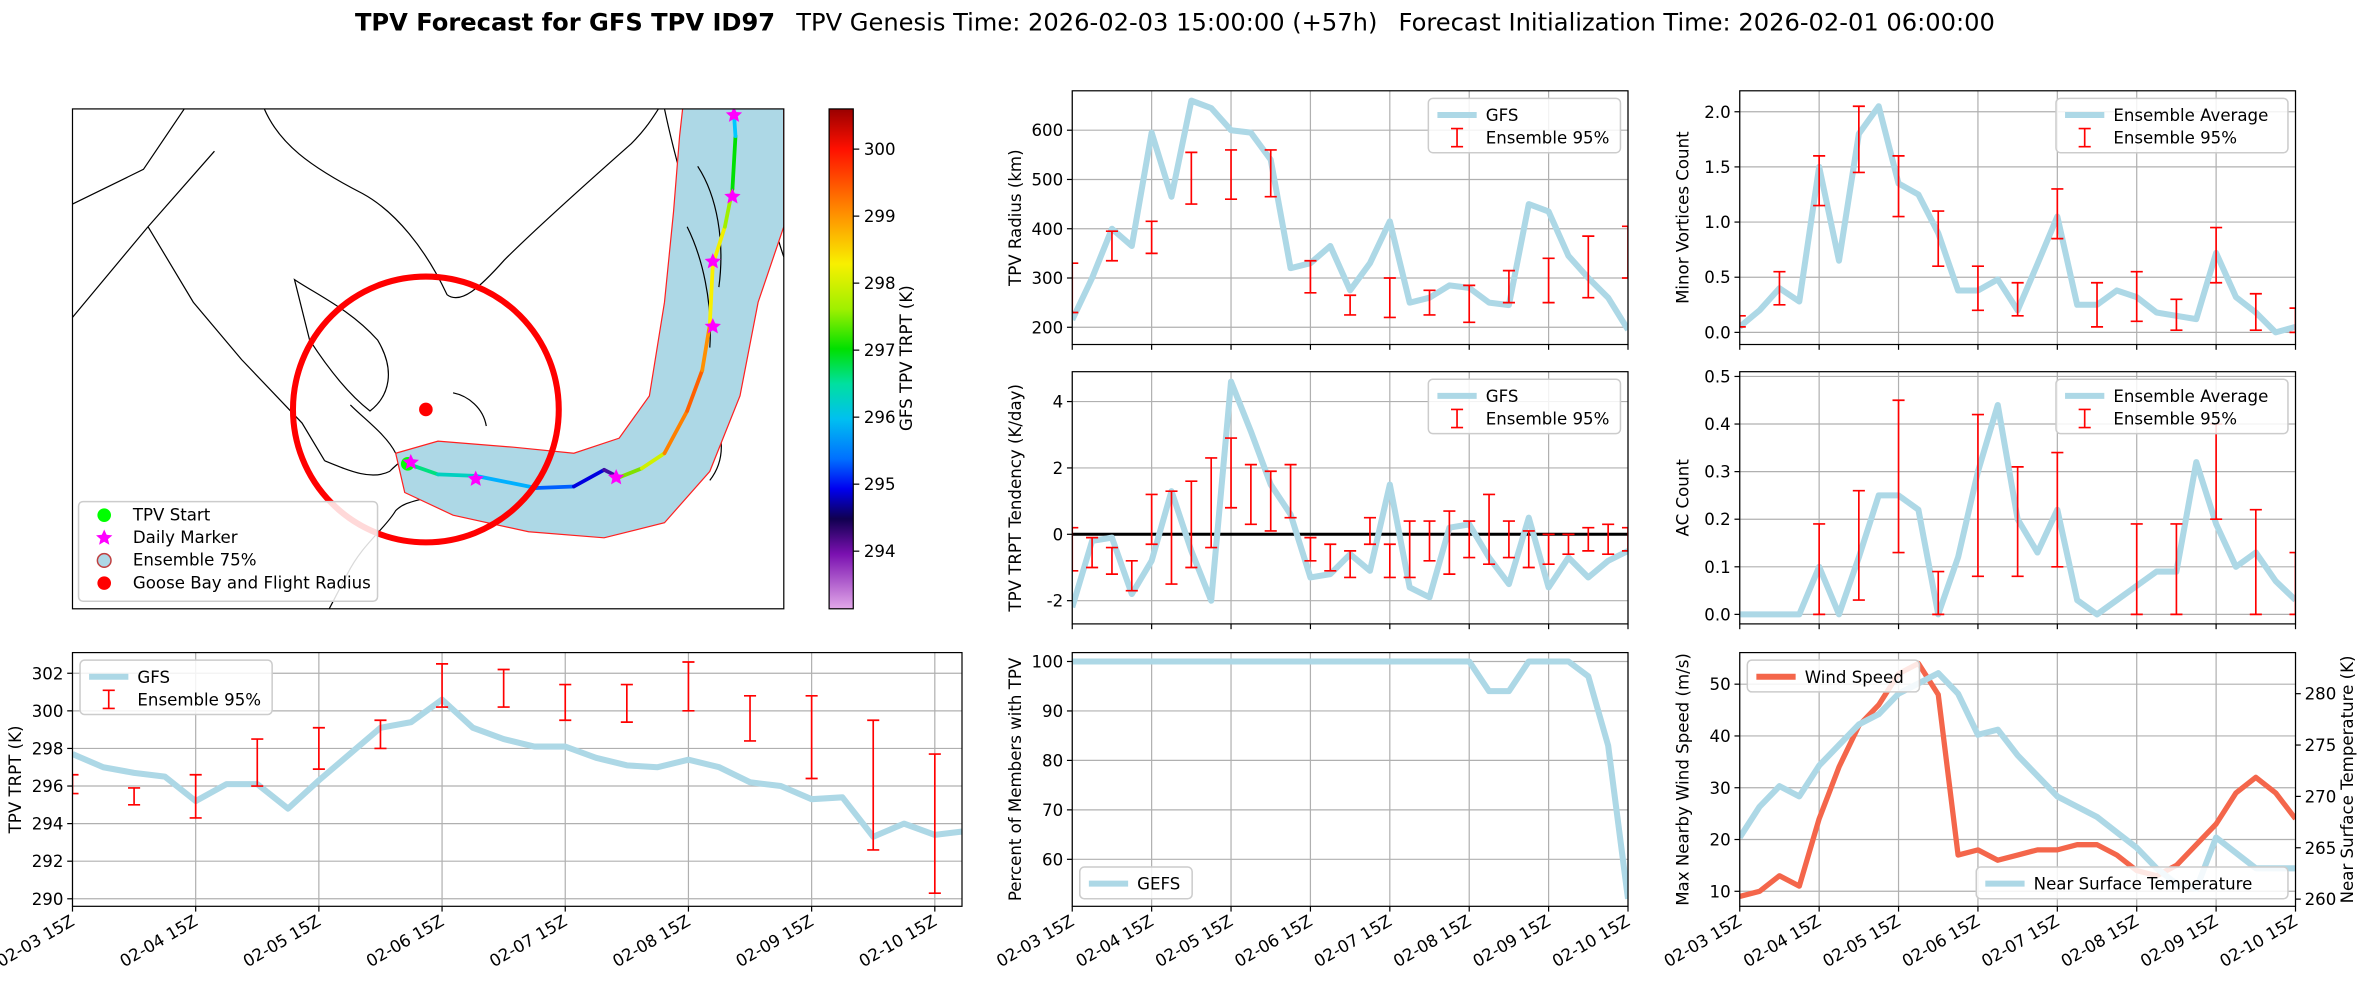 The height and width of the screenshot is (982, 2368). What do you see at coordinates (1047, 229) in the screenshot?
I see `y-tick-label: 400` at bounding box center [1047, 229].